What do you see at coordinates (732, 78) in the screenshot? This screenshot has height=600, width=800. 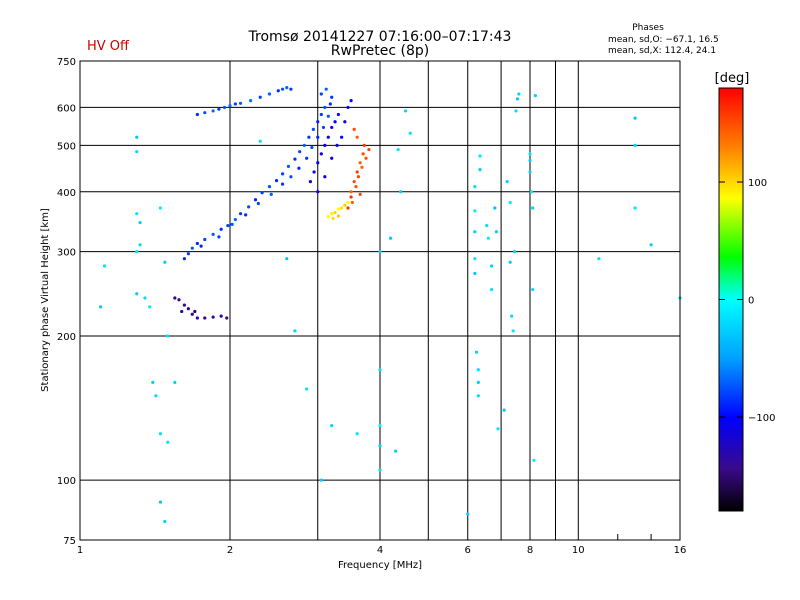 I see `colorbar-unit: [deg]` at bounding box center [732, 78].